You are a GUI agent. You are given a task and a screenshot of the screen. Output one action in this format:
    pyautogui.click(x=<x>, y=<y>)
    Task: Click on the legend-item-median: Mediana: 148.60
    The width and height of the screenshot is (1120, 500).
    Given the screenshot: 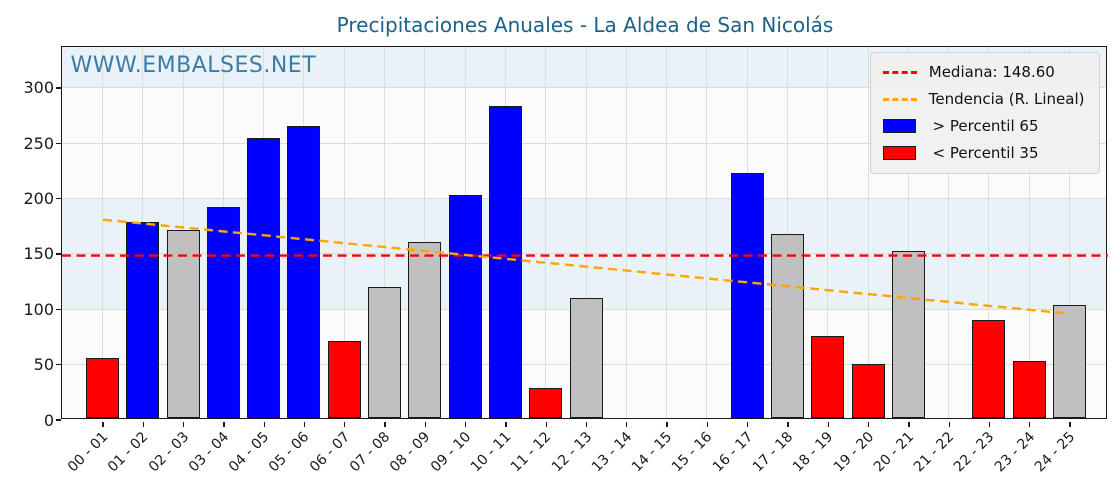 What is the action you would take?
    pyautogui.click(x=983, y=72)
    